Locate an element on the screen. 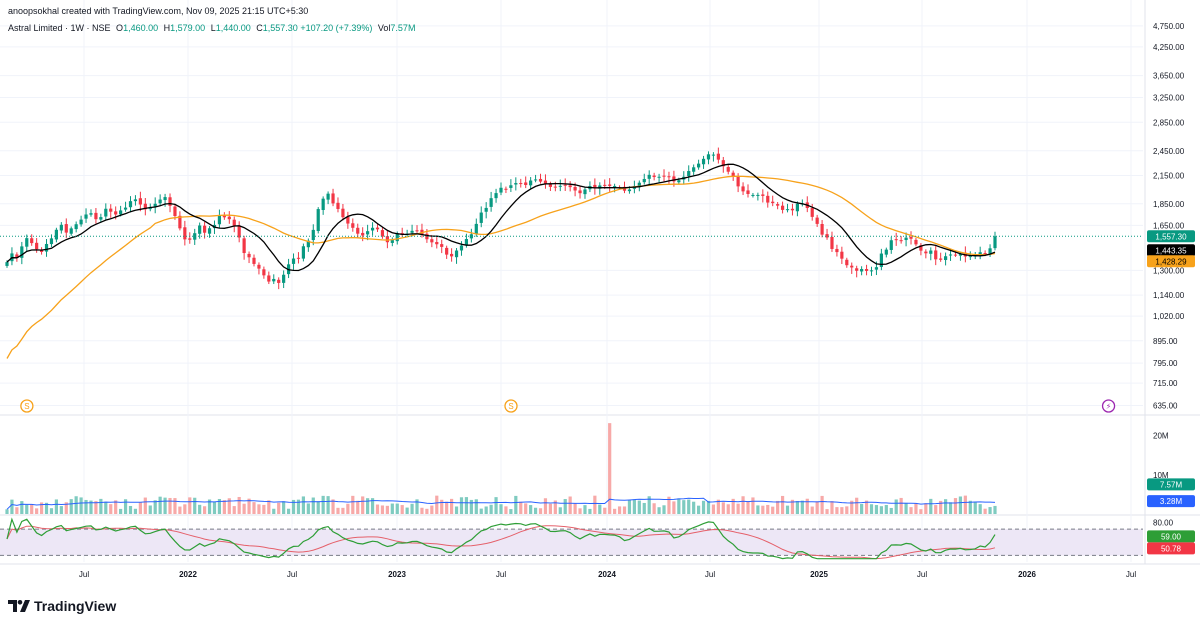 The image size is (1200, 626). price-tick-label: 3,650.00 is located at coordinates (1169, 76).